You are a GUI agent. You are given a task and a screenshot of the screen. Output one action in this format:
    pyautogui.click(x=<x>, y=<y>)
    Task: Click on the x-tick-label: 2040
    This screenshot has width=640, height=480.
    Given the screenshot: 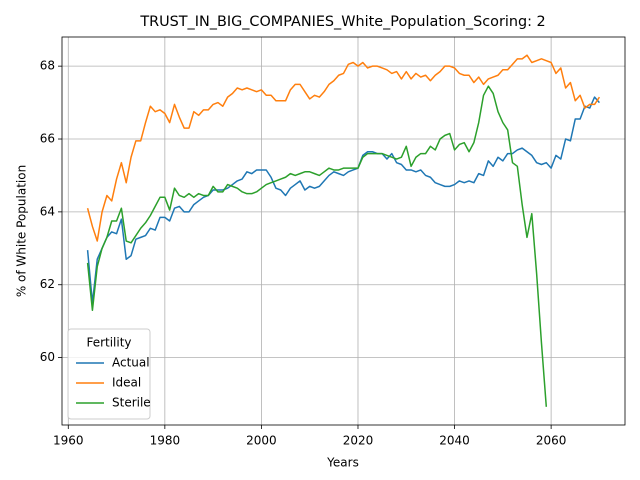 What is the action you would take?
    pyautogui.click(x=454, y=441)
    